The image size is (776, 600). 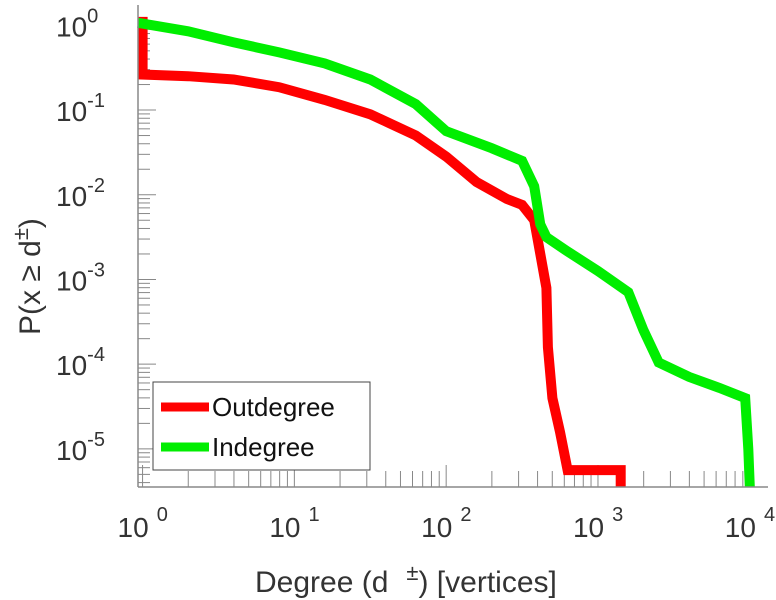 What do you see at coordinates (80, 447) in the screenshot?
I see `y-tick-label: 10⁻⁵` at bounding box center [80, 447].